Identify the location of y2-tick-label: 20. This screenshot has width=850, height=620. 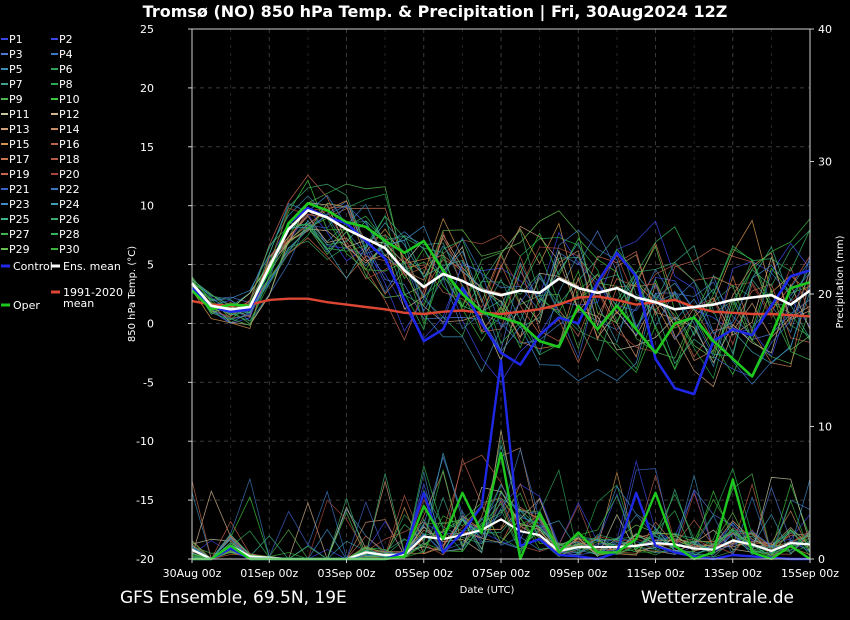
(825, 294).